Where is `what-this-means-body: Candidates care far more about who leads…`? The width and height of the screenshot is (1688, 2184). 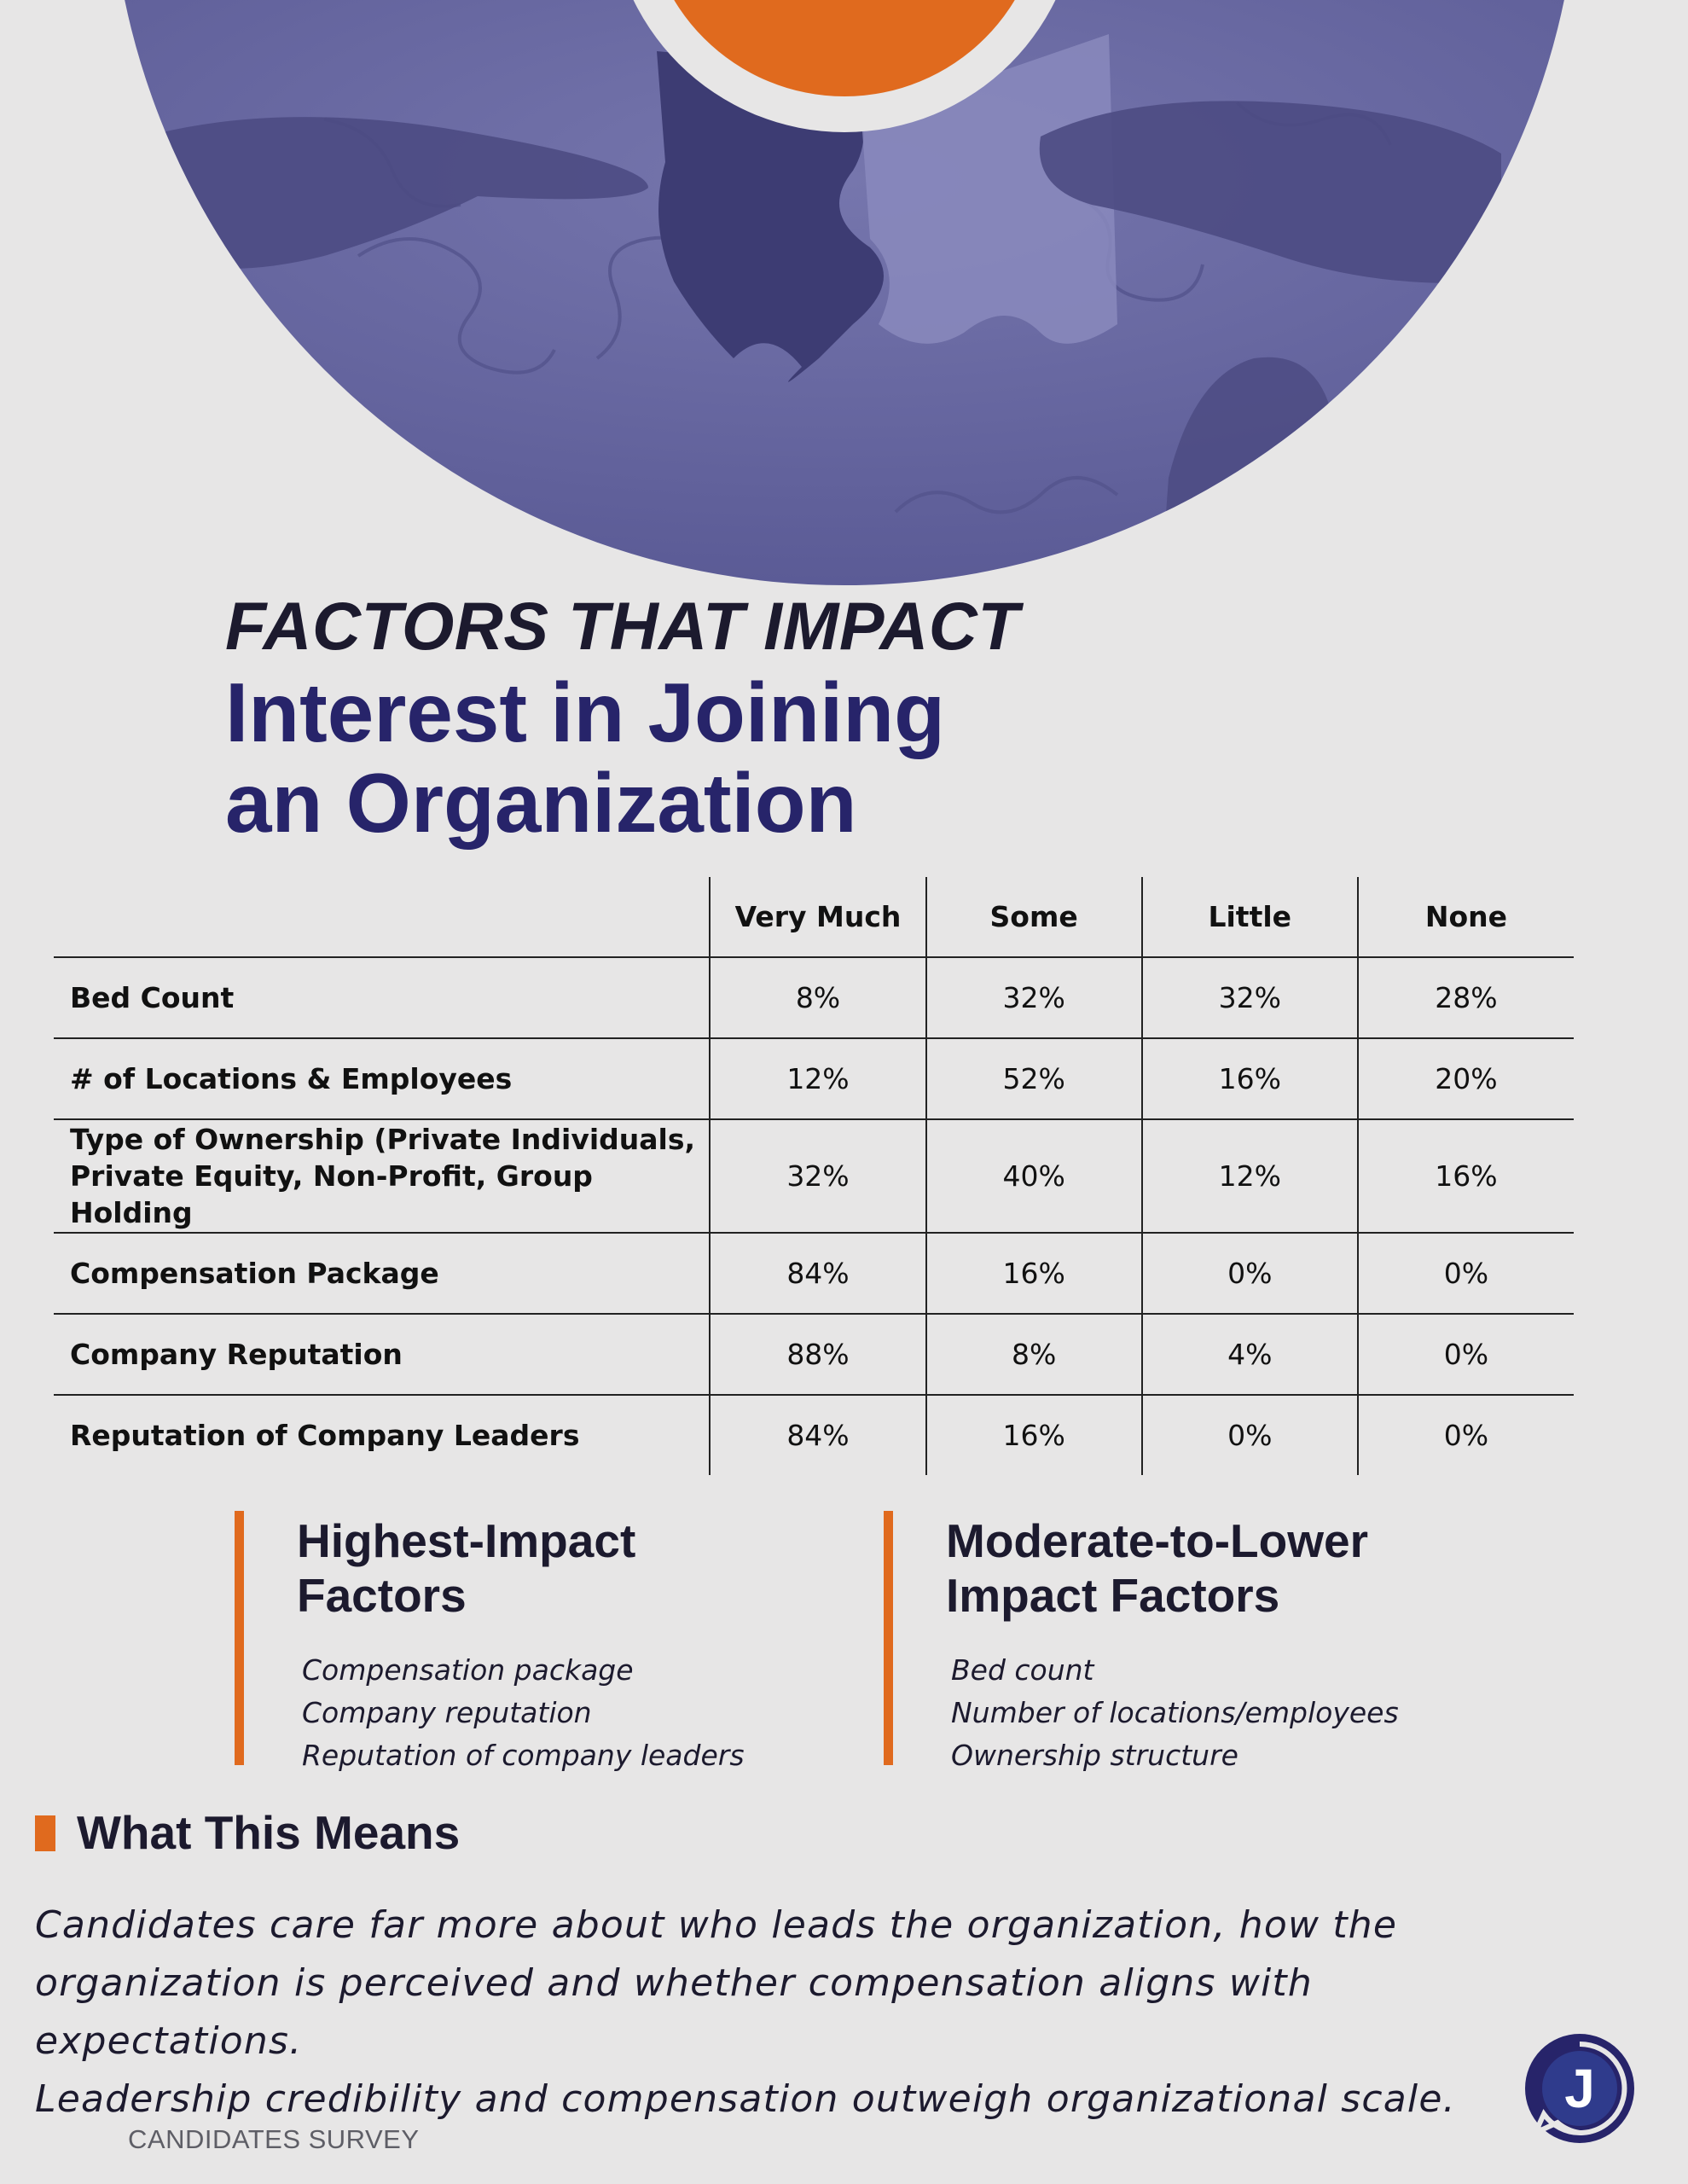
what-this-means-body: Candidates care far more about who leads… is located at coordinates (769, 2012).